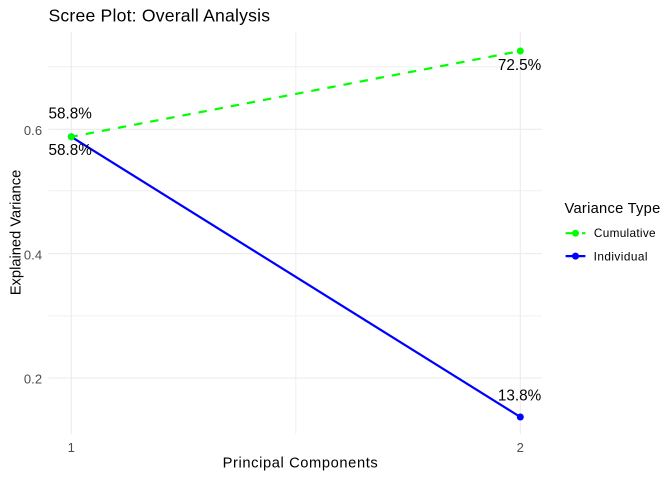 The width and height of the screenshot is (672, 480). I want to click on svg-text: 13.8%, so click(520, 395).